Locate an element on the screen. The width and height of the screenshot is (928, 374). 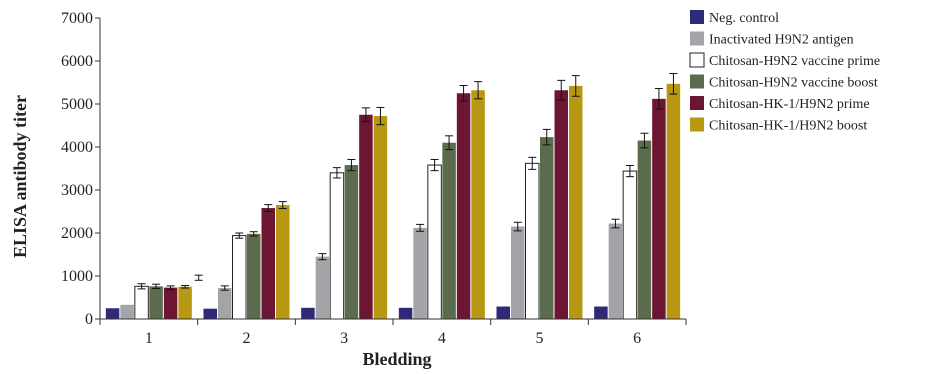
y-tick-label: 5000 is located at coordinates (77, 104).